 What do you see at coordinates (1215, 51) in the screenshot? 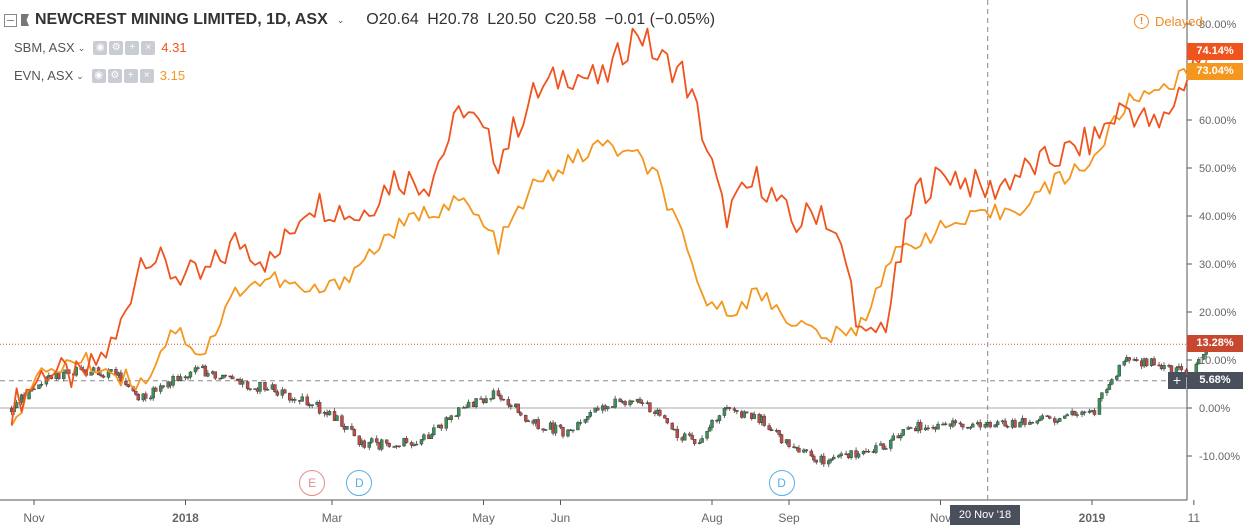
I see `sbm-price-badge: 74.14%` at bounding box center [1215, 51].